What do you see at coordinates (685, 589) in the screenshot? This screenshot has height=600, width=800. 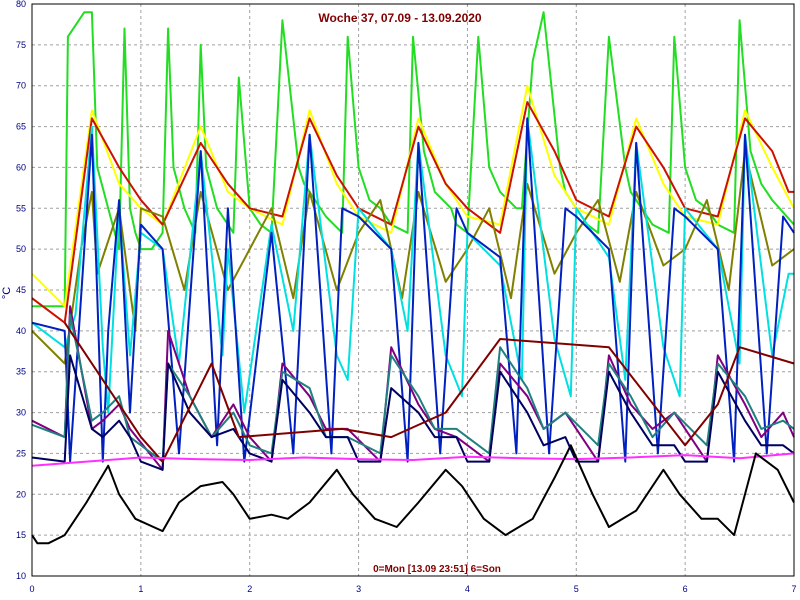 I see `x-tick-label: 6` at bounding box center [685, 589].